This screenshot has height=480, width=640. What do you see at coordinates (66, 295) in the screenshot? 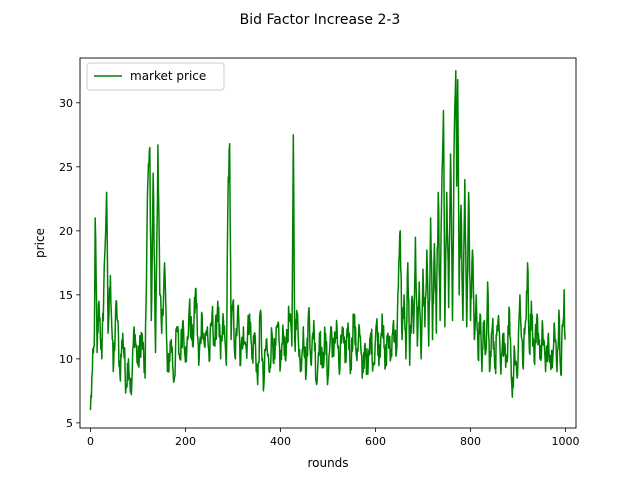
I see `y-tick-label: 15` at bounding box center [66, 295].